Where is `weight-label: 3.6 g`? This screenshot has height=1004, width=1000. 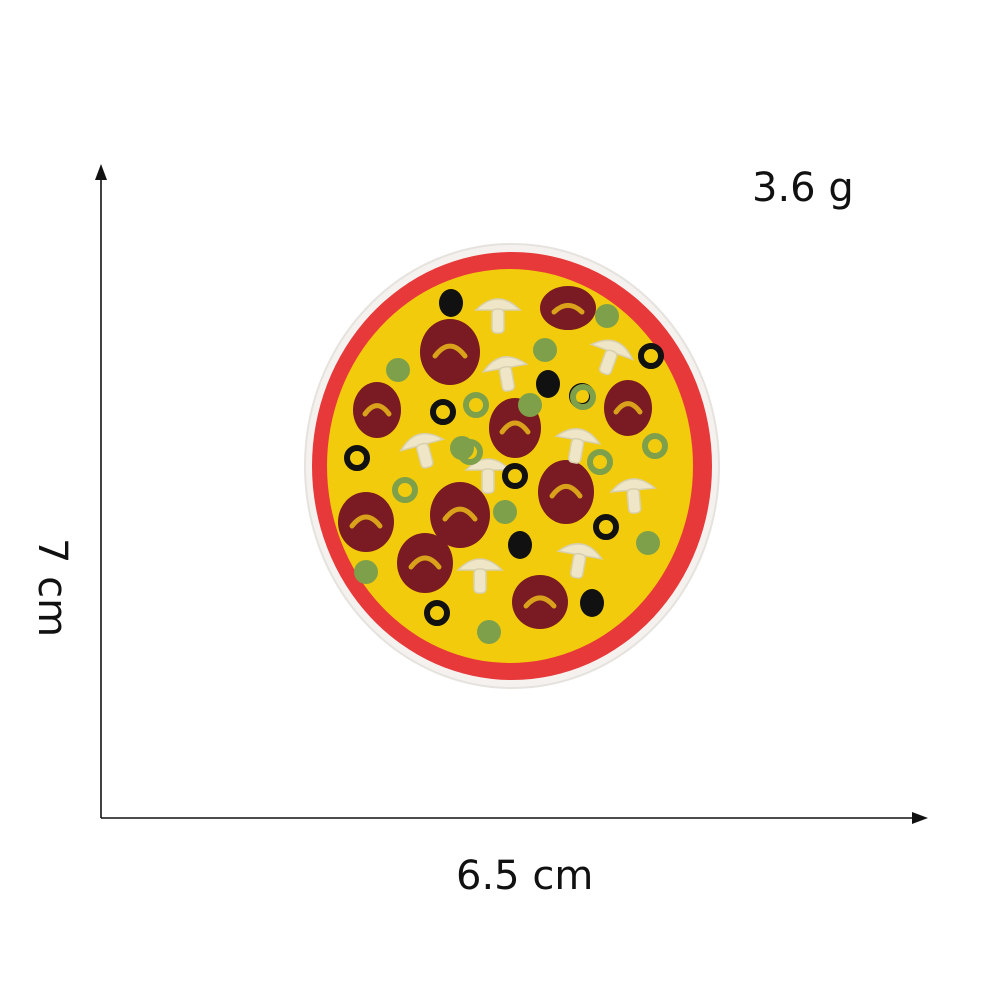
weight-label: 3.6 g is located at coordinates (803, 188).